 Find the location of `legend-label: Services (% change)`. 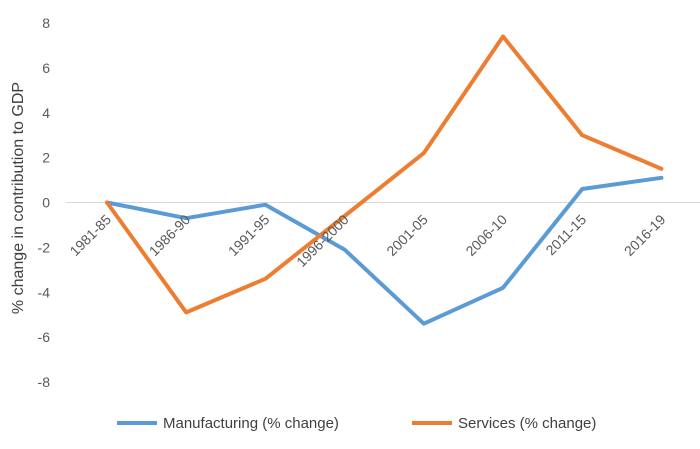

legend-label: Services (% change) is located at coordinates (527, 423).